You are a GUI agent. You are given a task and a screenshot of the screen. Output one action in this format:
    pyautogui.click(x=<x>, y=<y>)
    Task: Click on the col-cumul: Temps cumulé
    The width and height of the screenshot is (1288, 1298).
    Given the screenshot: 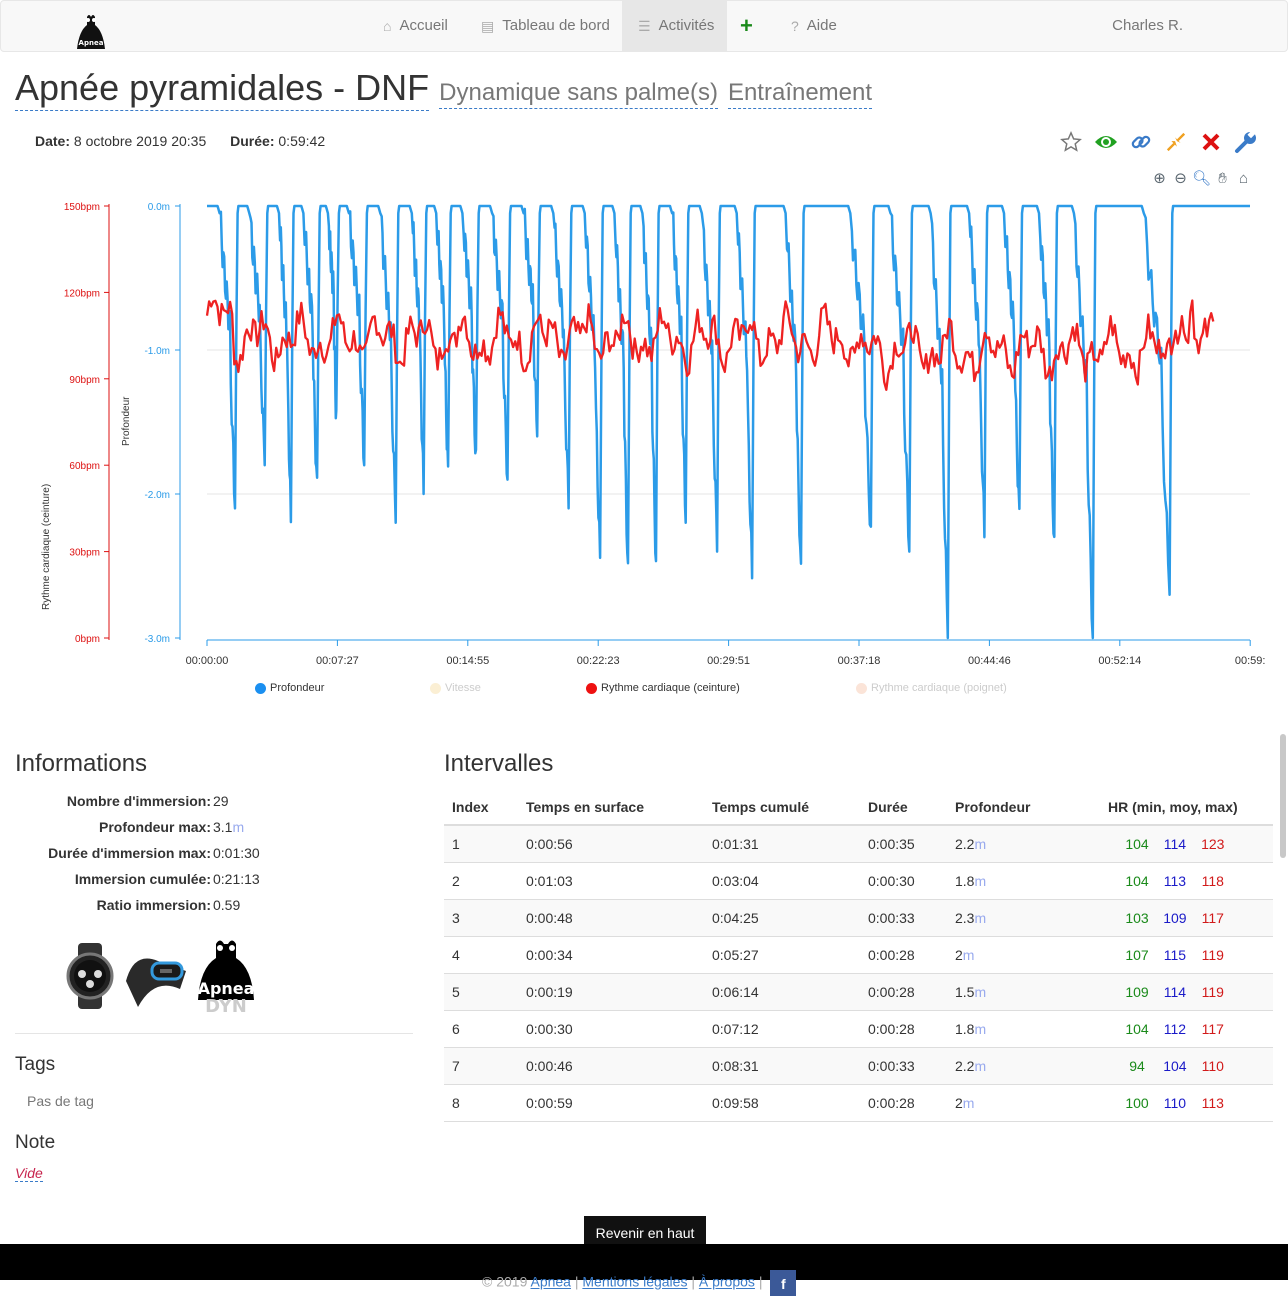 What is the action you would take?
    pyautogui.click(x=782, y=807)
    